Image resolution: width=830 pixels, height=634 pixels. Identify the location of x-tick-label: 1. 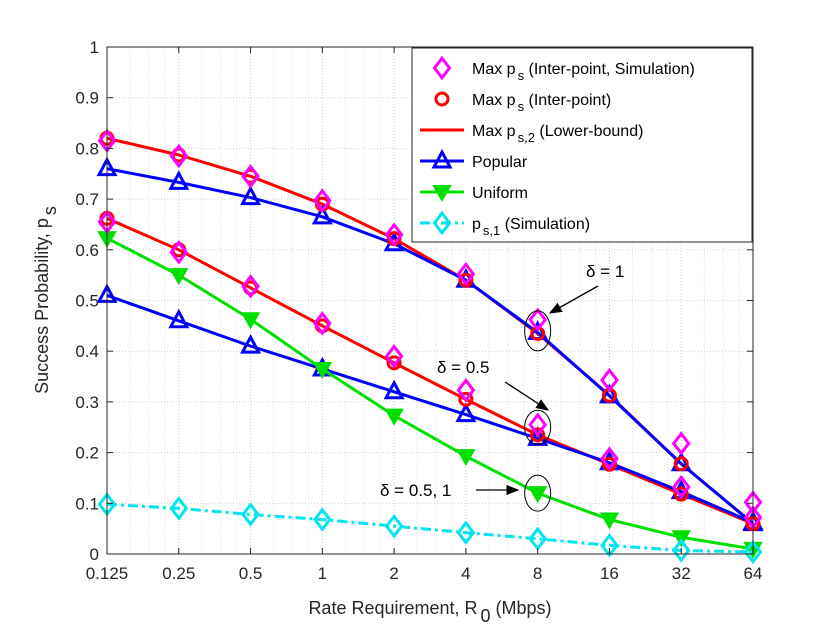
(322, 573).